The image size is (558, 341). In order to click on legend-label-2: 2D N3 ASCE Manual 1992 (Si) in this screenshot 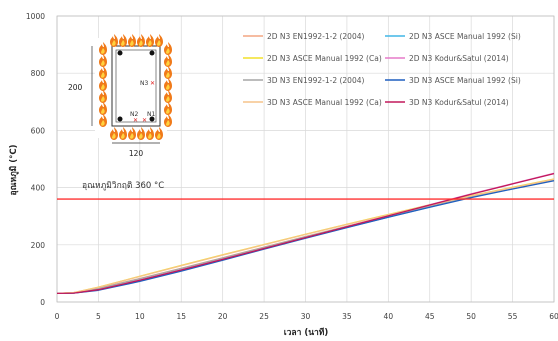, I will do `click(465, 36)`.